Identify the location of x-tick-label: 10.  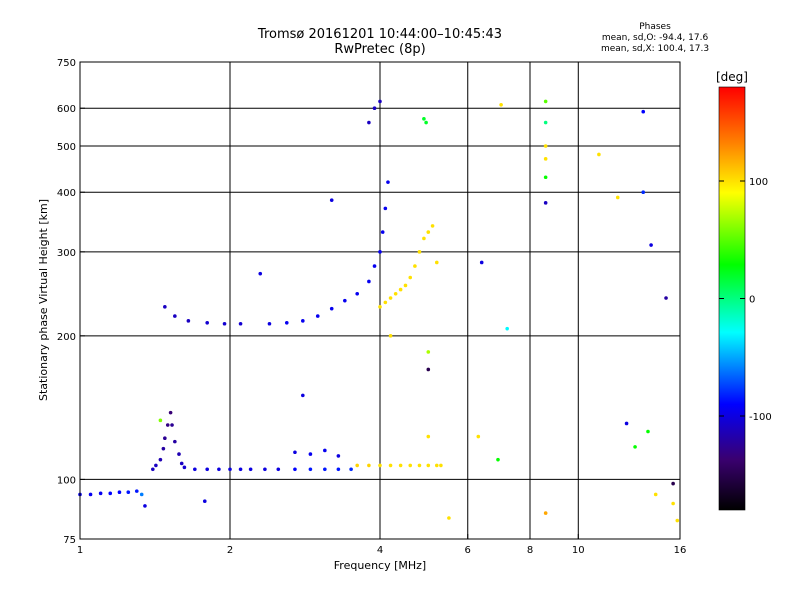
(578, 550).